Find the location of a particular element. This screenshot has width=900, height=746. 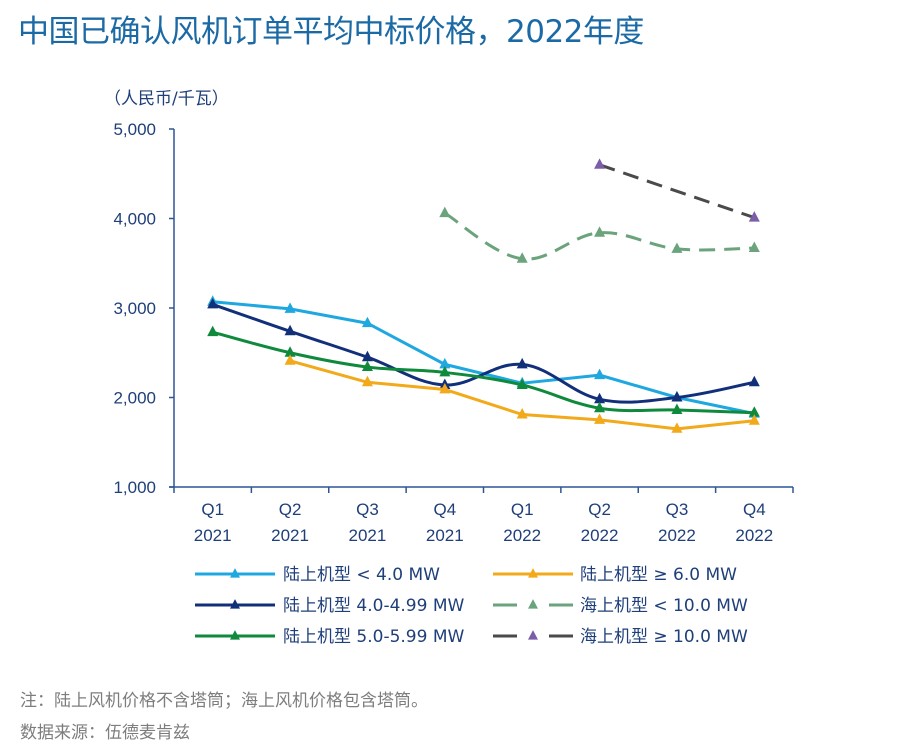

legend-item: 陆上机型 ≥ 6.0 MW is located at coordinates (615, 575).